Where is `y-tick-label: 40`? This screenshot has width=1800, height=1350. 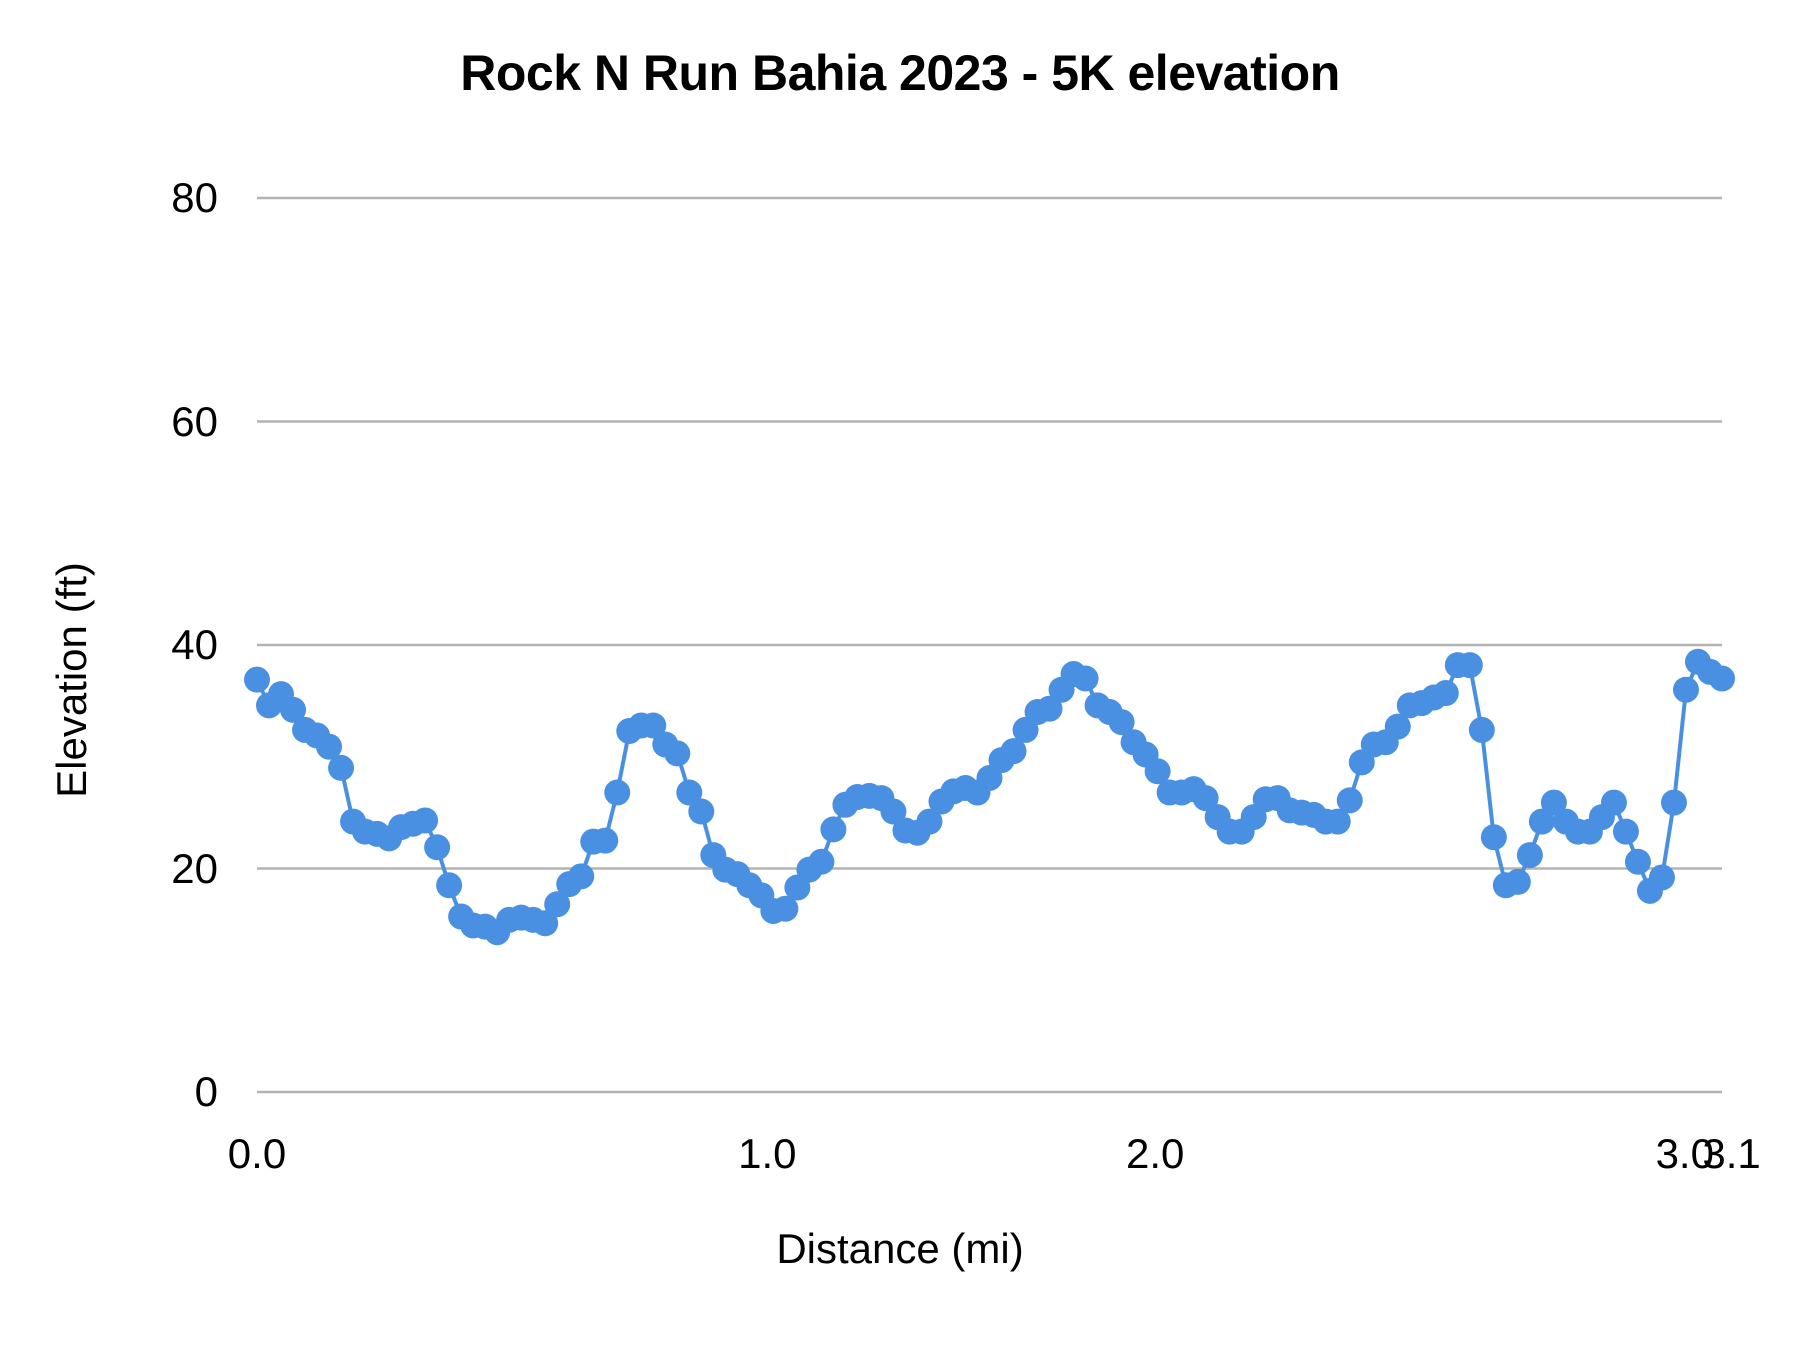
y-tick-label: 40 is located at coordinates (194, 644).